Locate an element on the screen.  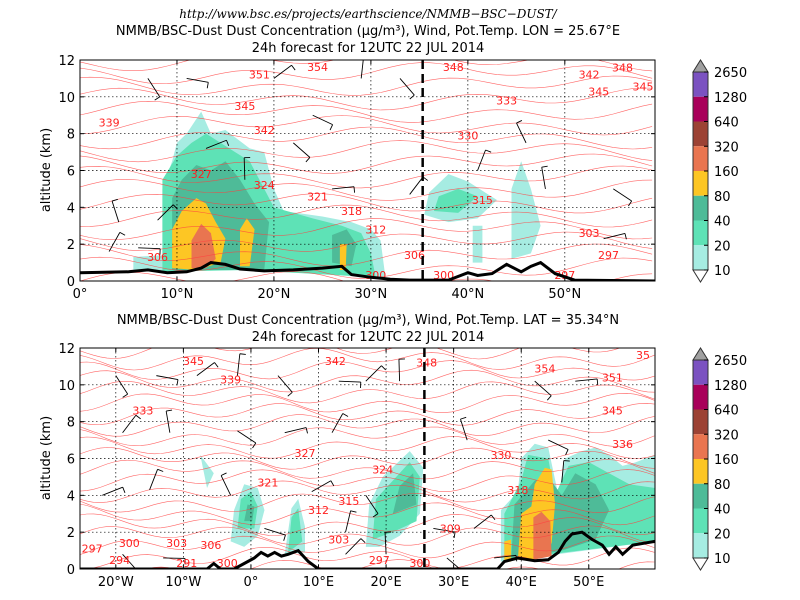
x-tick-label: 50°E is located at coordinates (588, 582).